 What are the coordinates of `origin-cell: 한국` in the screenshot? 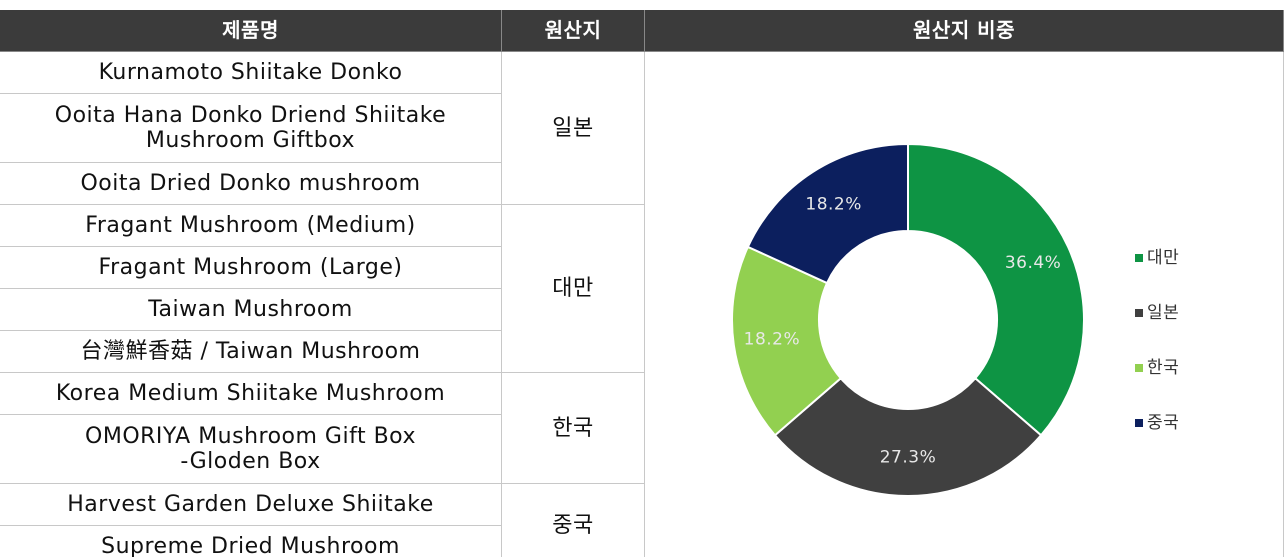 It's located at (573, 428).